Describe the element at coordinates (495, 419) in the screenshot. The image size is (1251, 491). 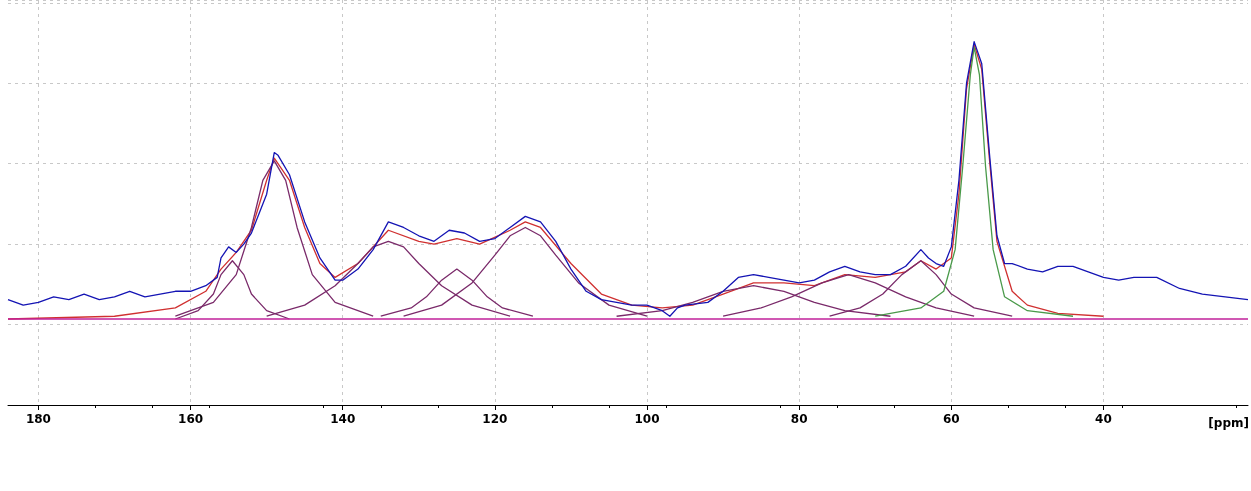
I see `x-tick-label: 120` at that location.